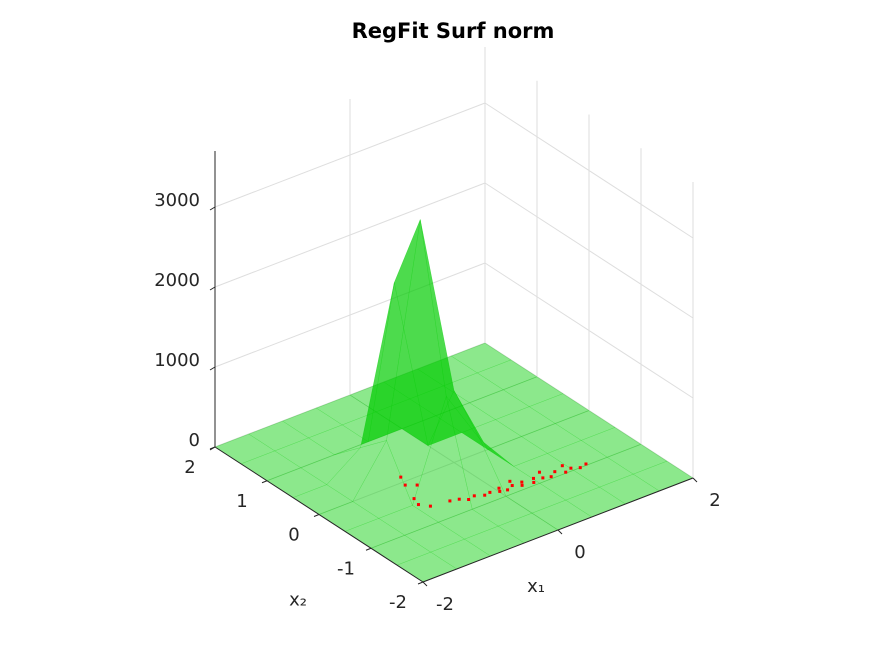 This screenshot has height=656, width=875. What do you see at coordinates (453, 31) in the screenshot?
I see `chart-title: RegFit Surf norm` at bounding box center [453, 31].